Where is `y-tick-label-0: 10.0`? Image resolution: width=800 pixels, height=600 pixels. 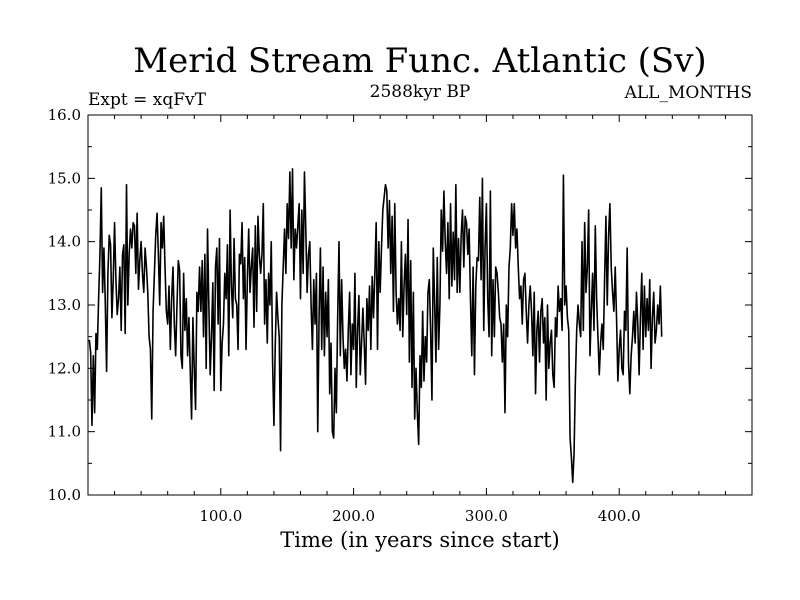 y-tick-label-0: 10.0 is located at coordinates (64, 495).